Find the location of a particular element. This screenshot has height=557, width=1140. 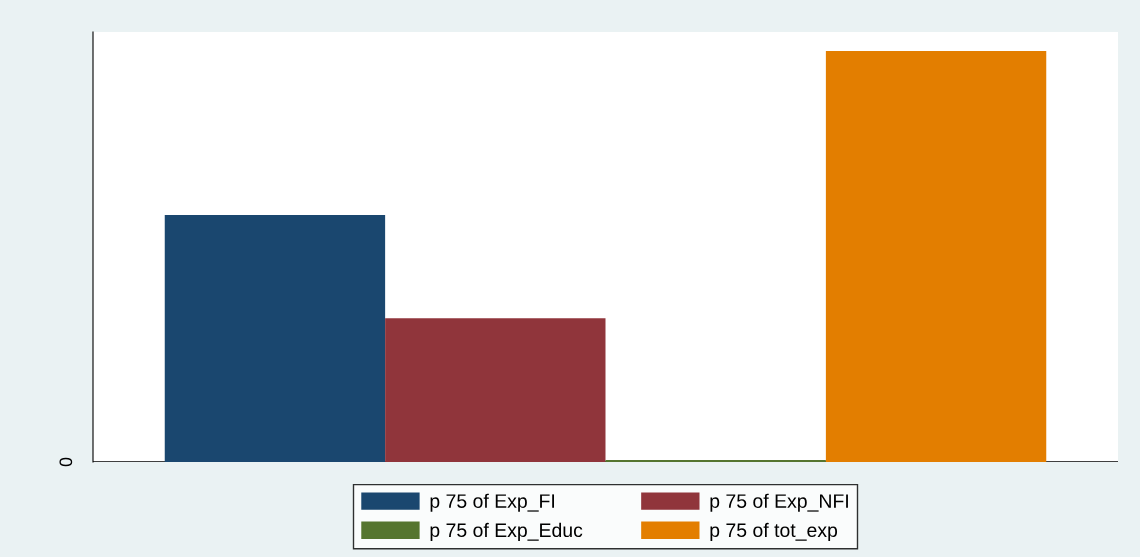

ref-line-label: 0 is located at coordinates (66, 462).